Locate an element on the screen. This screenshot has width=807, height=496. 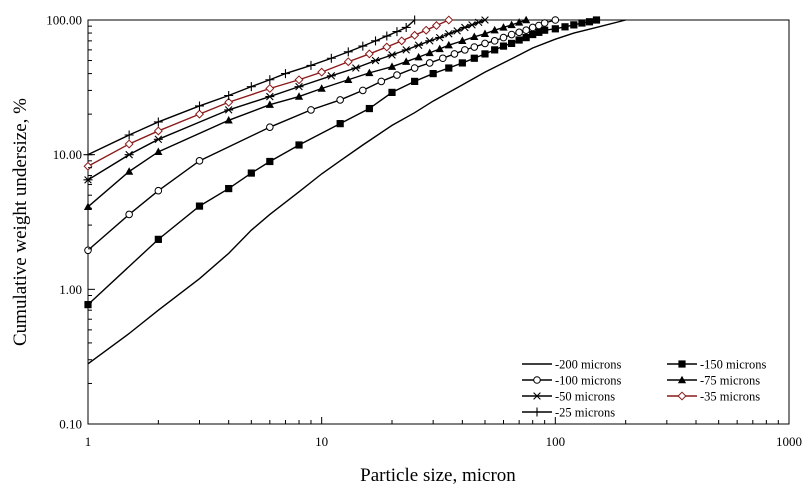
y-tick-label: 0.10 is located at coordinates (70, 424).